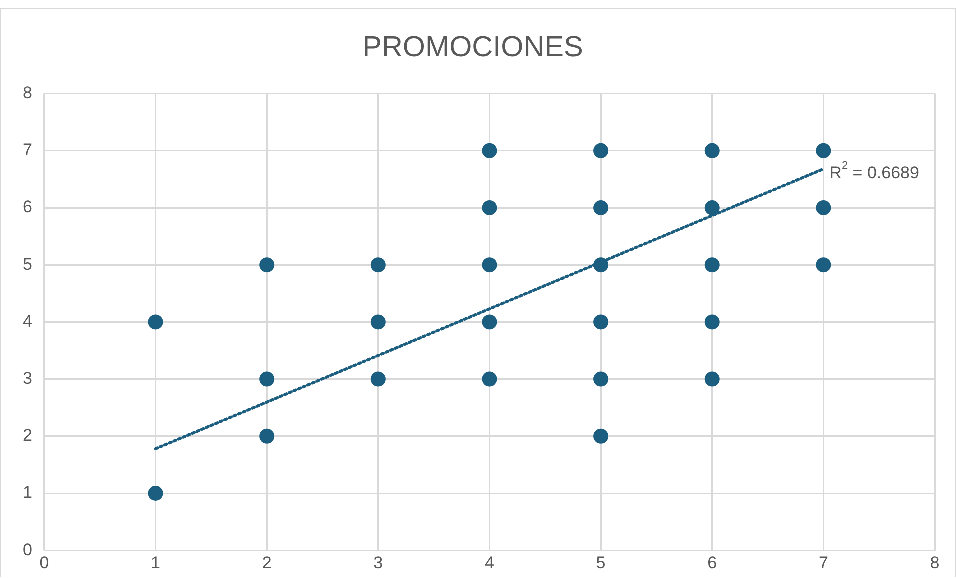 This screenshot has width=956, height=578. What do you see at coordinates (27, 264) in the screenshot?
I see `y-tick-label: 5` at bounding box center [27, 264].